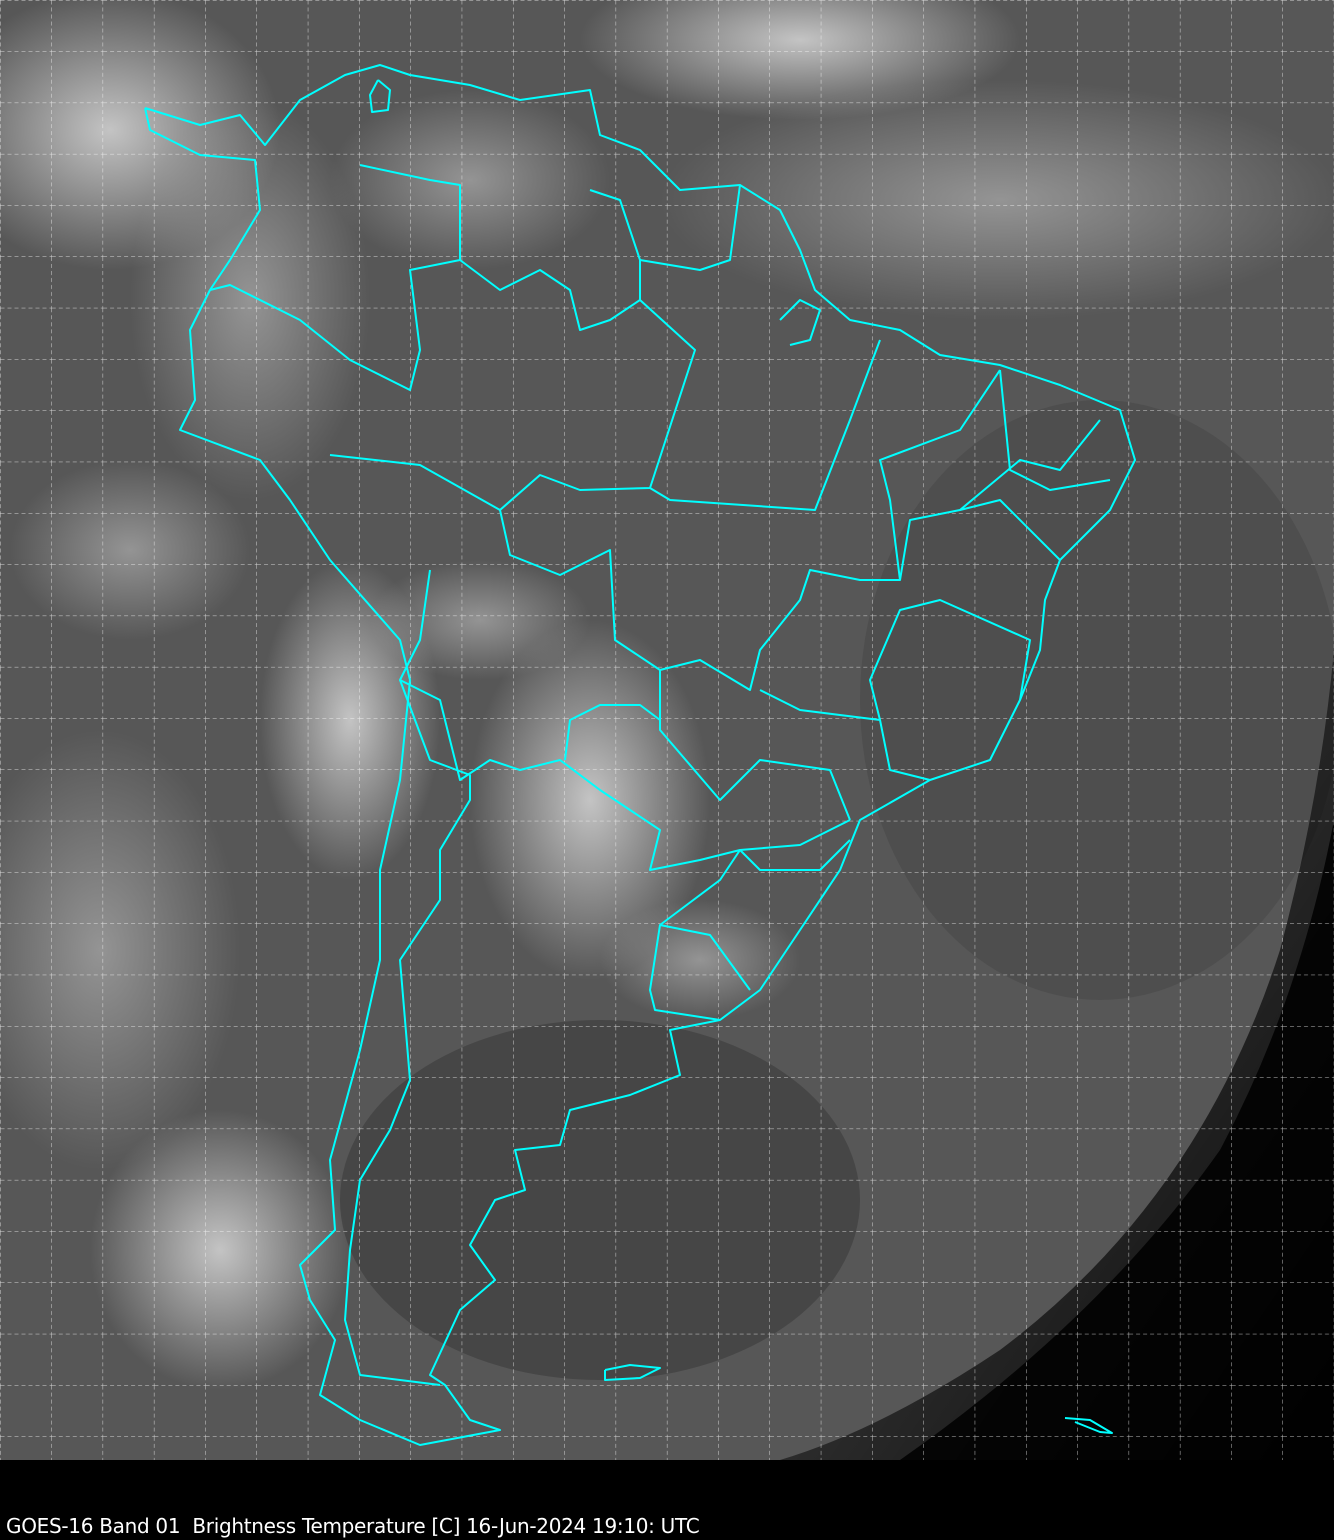  I want to click on lake-maracaibo, so click(380, 96).